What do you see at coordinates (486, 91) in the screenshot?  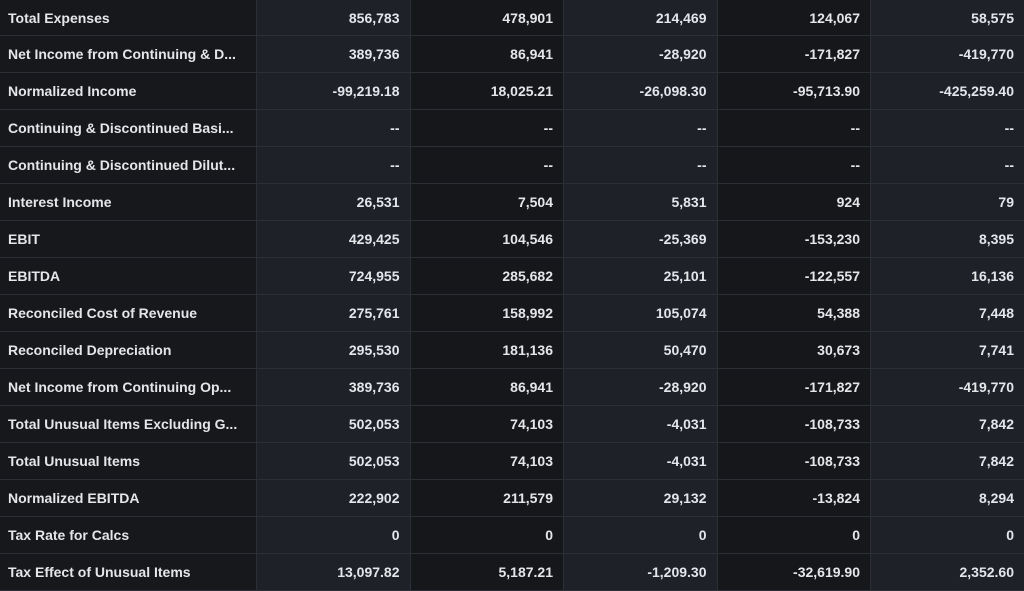 I see `value-cell: 18,025.21` at bounding box center [486, 91].